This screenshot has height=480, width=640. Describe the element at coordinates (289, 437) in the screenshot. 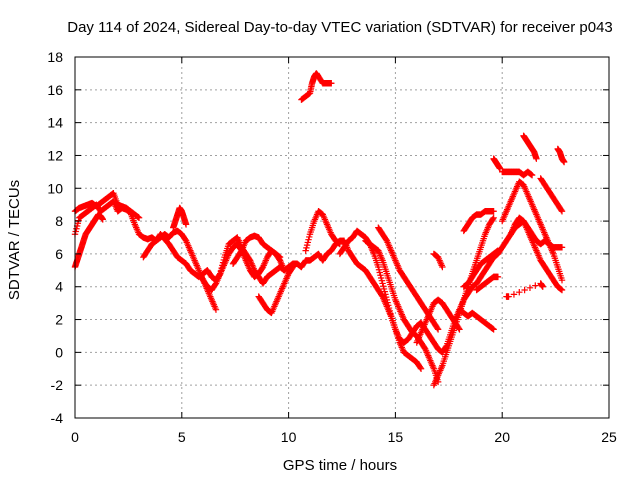

I see `x-tick-label: 10` at that location.